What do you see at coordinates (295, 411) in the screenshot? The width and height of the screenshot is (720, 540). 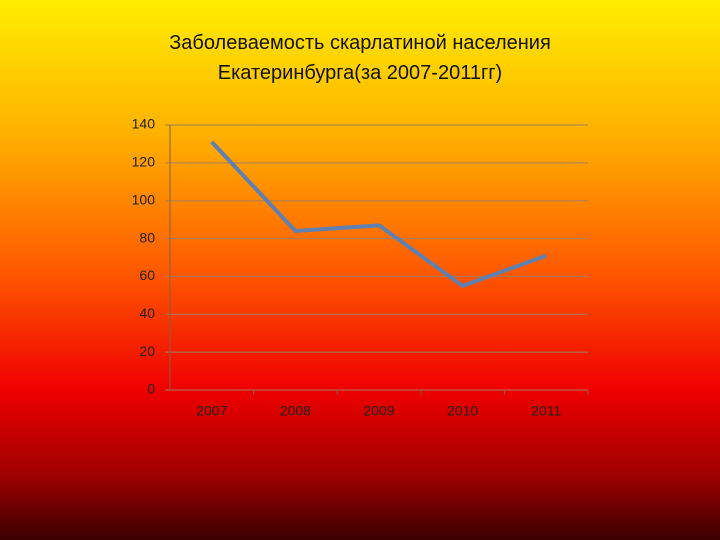 I see `x-tick-label: 2008` at bounding box center [295, 411].